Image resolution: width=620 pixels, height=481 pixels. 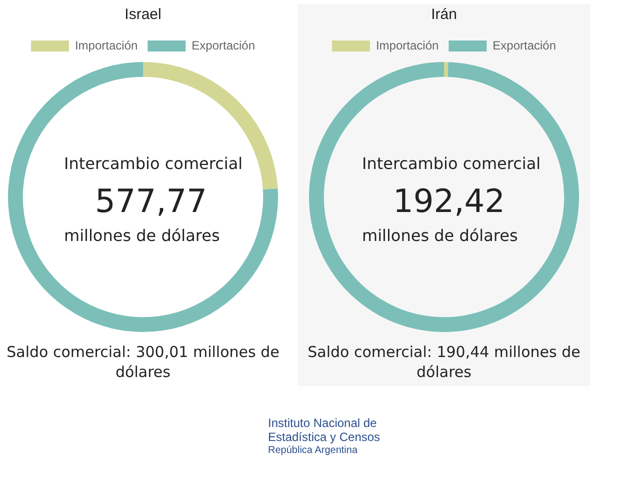 What do you see at coordinates (151, 201) in the screenshot?
I see `text: 577,77` at bounding box center [151, 201].